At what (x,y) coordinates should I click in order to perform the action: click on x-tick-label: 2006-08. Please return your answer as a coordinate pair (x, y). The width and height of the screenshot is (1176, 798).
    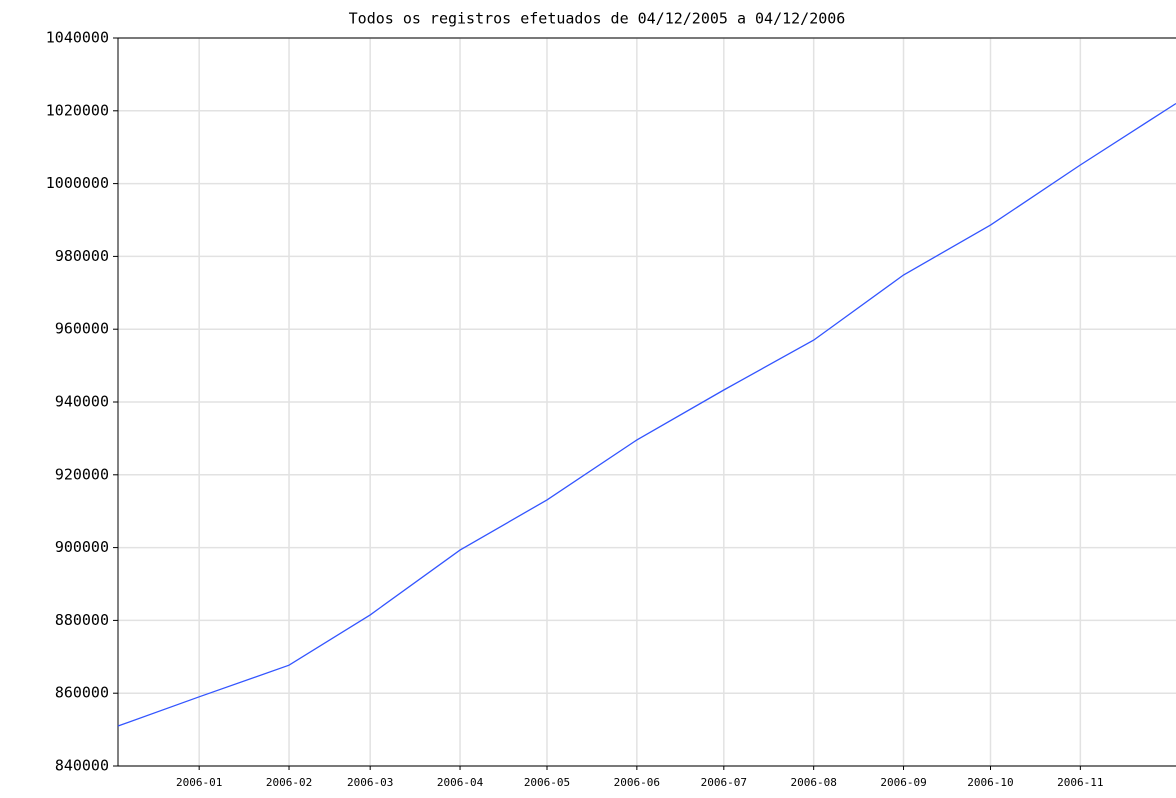
    Looking at the image, I should click on (813, 782).